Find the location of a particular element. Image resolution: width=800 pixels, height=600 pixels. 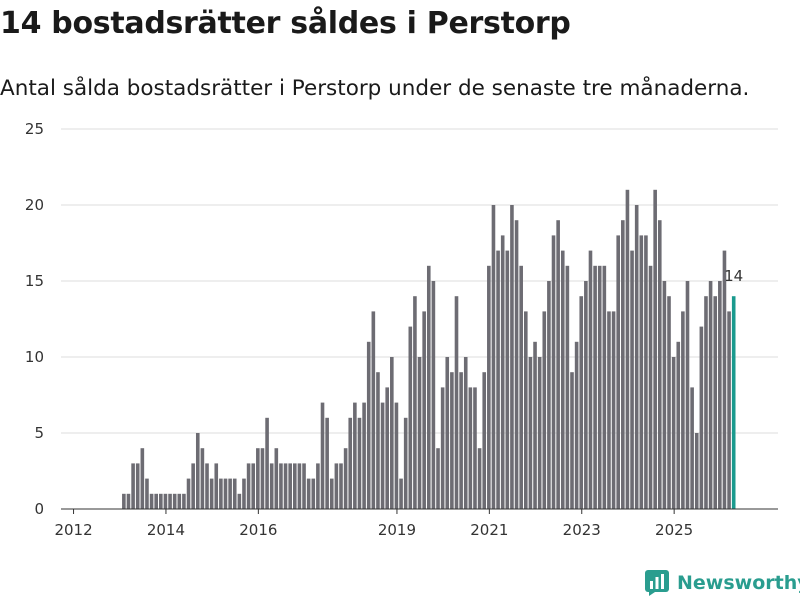

highlight-data-label: 14 is located at coordinates (733, 276).